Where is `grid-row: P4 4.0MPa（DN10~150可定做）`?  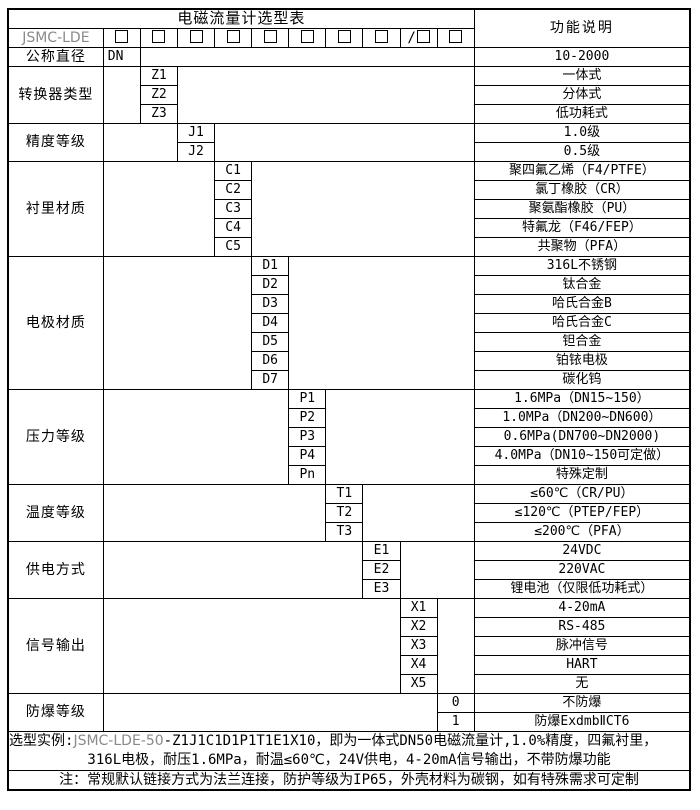
grid-row: P4 4.0MPa（DN10~150可定做） is located at coordinates (349, 456).